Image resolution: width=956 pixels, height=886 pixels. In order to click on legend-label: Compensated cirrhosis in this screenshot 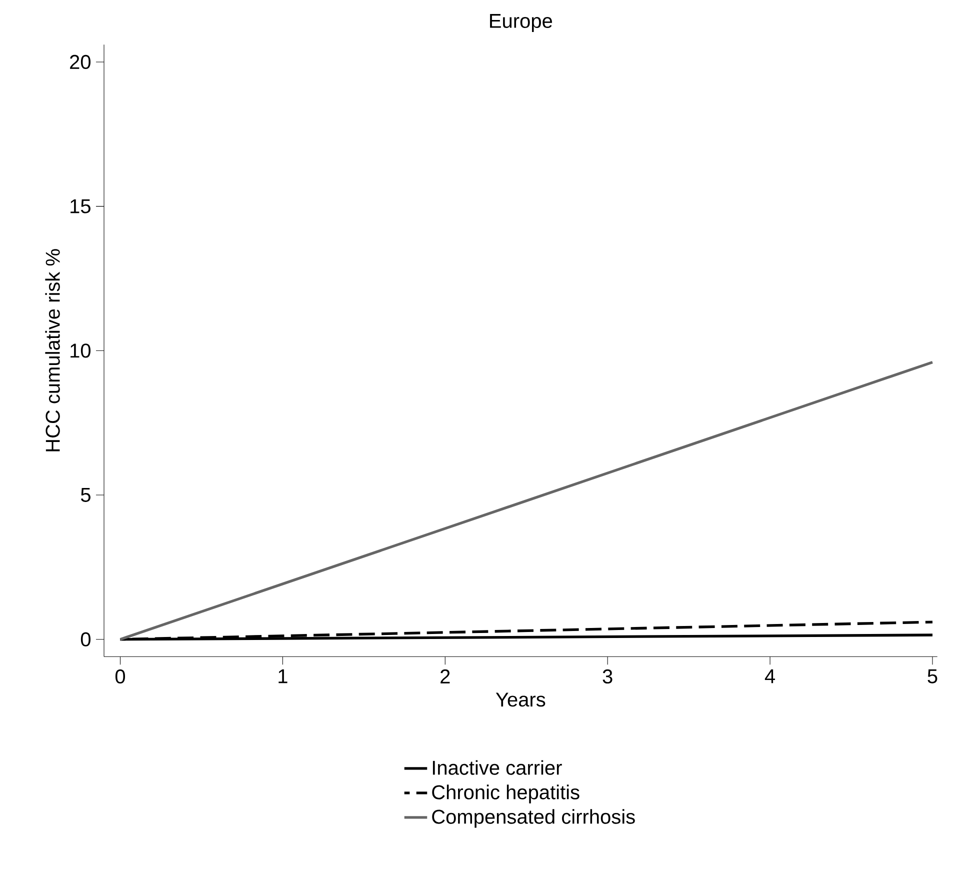, I will do `click(533, 818)`.